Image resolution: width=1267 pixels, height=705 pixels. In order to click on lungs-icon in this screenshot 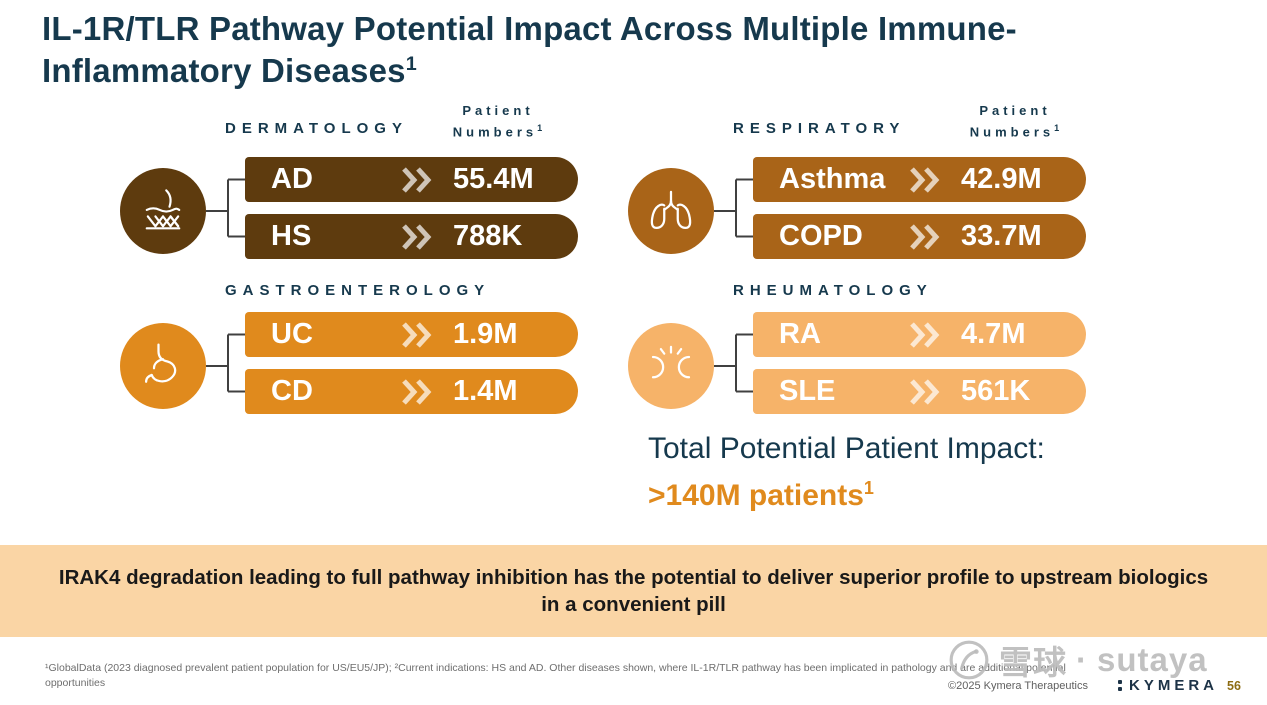, I will do `click(671, 211)`.